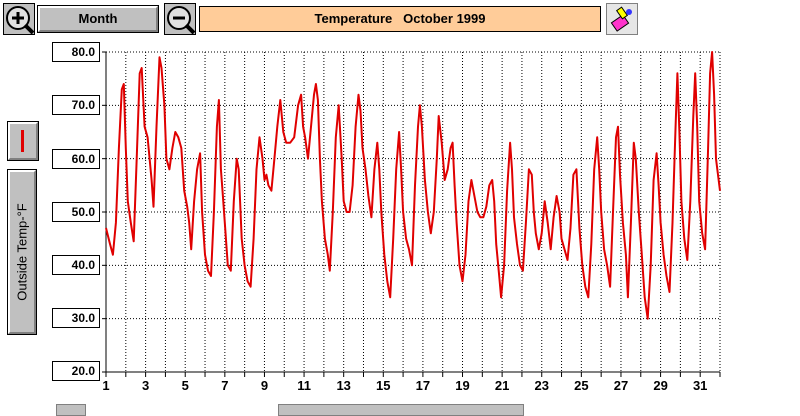 The width and height of the screenshot is (800, 416). I want to click on y-tick-label: 70.0, so click(76, 105).